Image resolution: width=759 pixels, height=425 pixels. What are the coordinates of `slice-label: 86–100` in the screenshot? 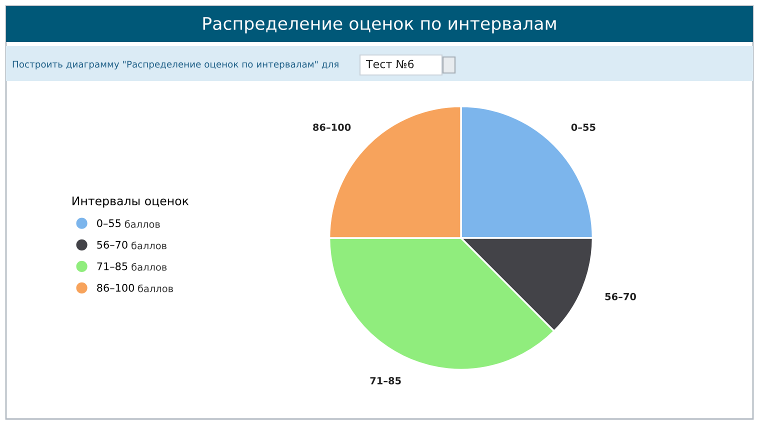 It's located at (332, 127).